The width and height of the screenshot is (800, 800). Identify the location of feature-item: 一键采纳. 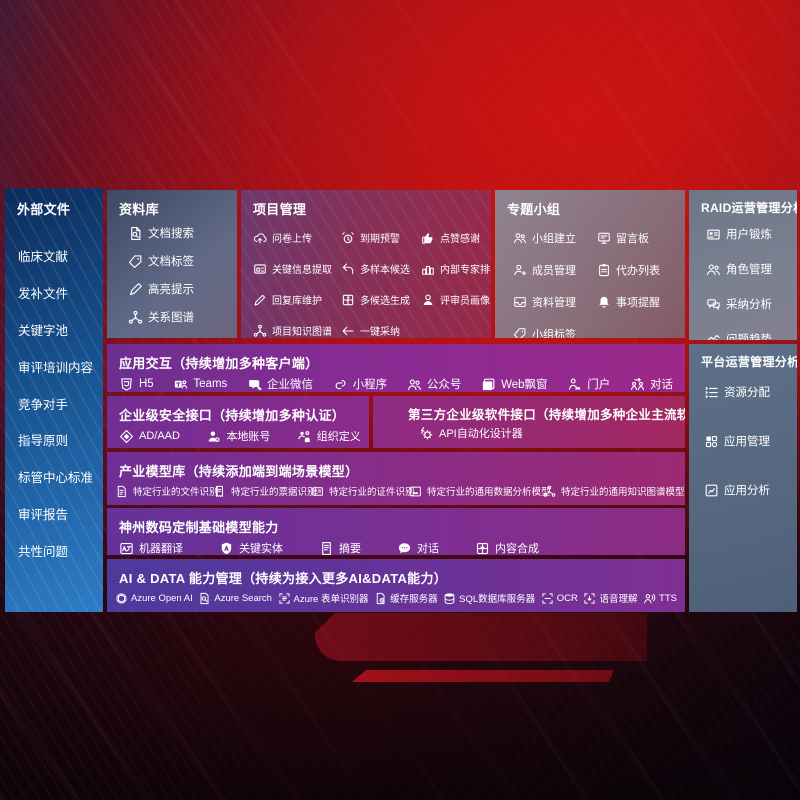
(381, 330).